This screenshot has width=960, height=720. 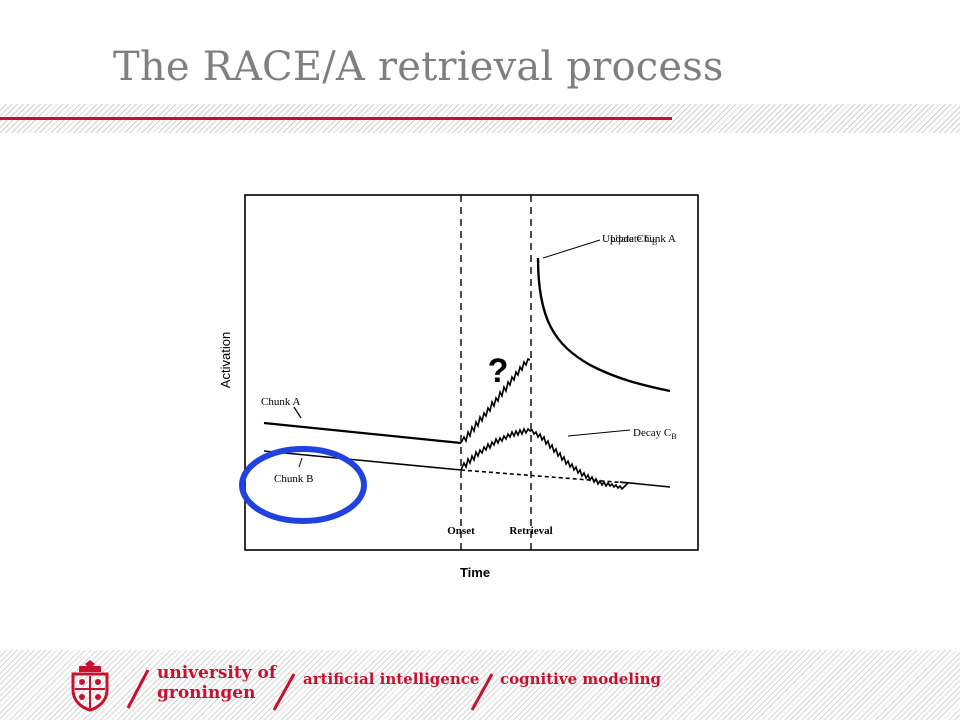 I want to click on update-cb-subscript: B, so click(x=654, y=242).